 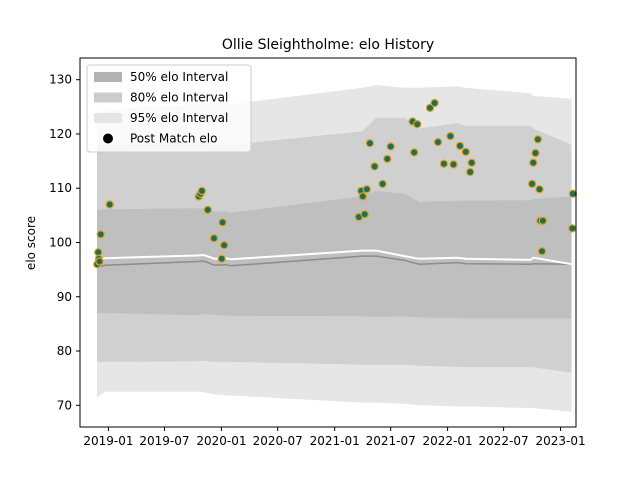 What do you see at coordinates (64, 405) in the screenshot?
I see `y-tick-label: 70` at bounding box center [64, 405].